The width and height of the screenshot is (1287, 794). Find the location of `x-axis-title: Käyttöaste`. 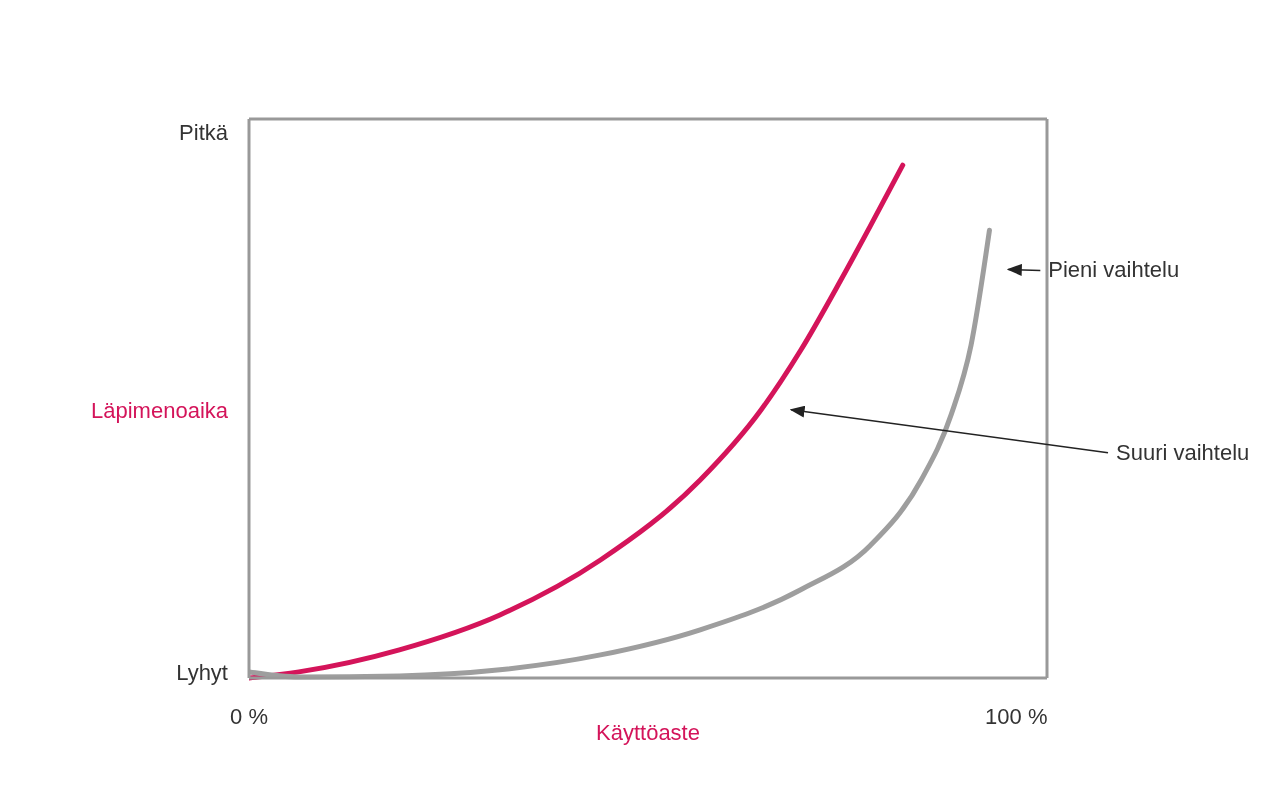

x-axis-title: Käyttöaste is located at coordinates (648, 732).